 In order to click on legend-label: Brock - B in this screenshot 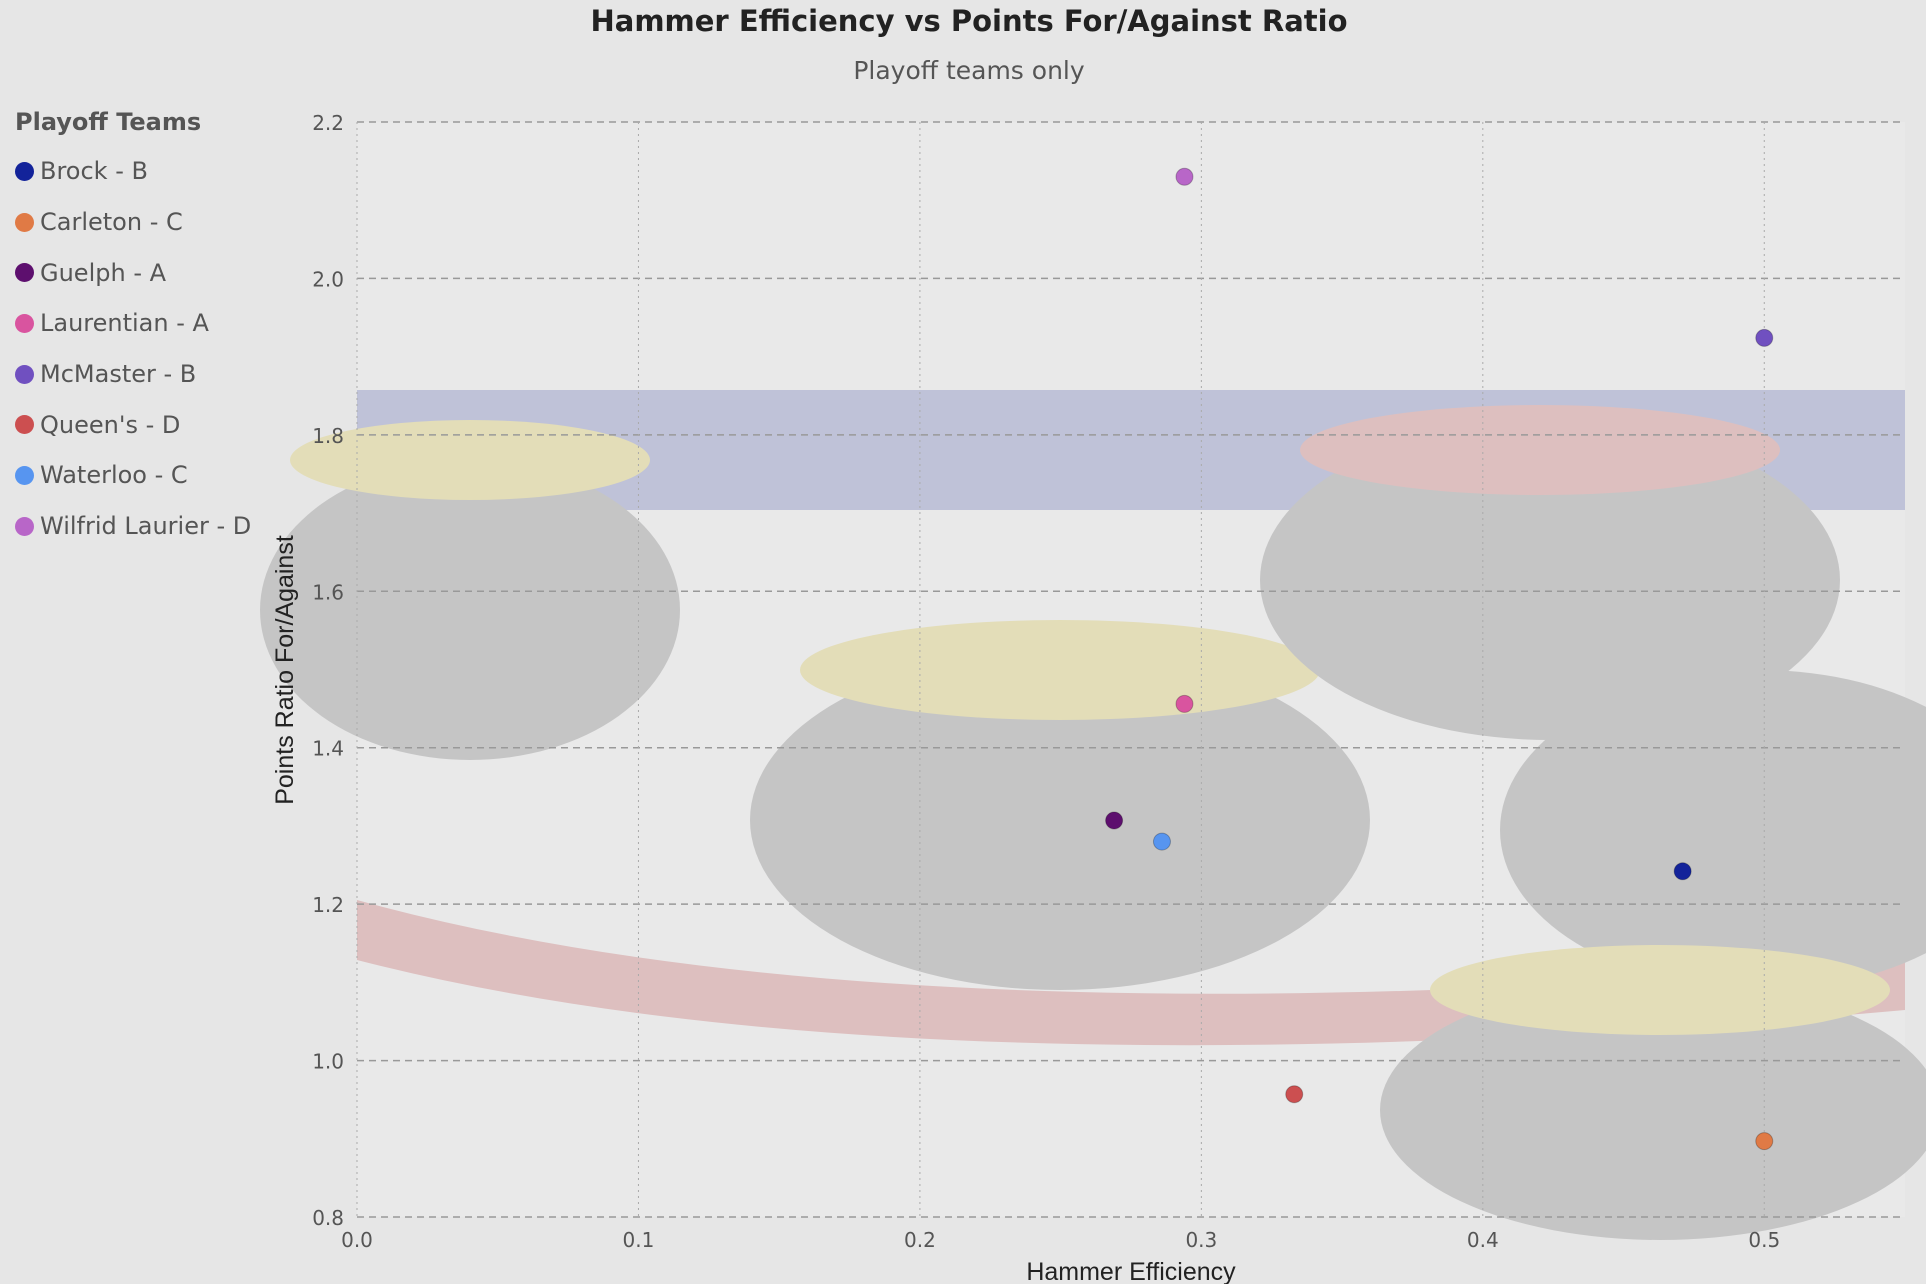, I will do `click(94, 171)`.